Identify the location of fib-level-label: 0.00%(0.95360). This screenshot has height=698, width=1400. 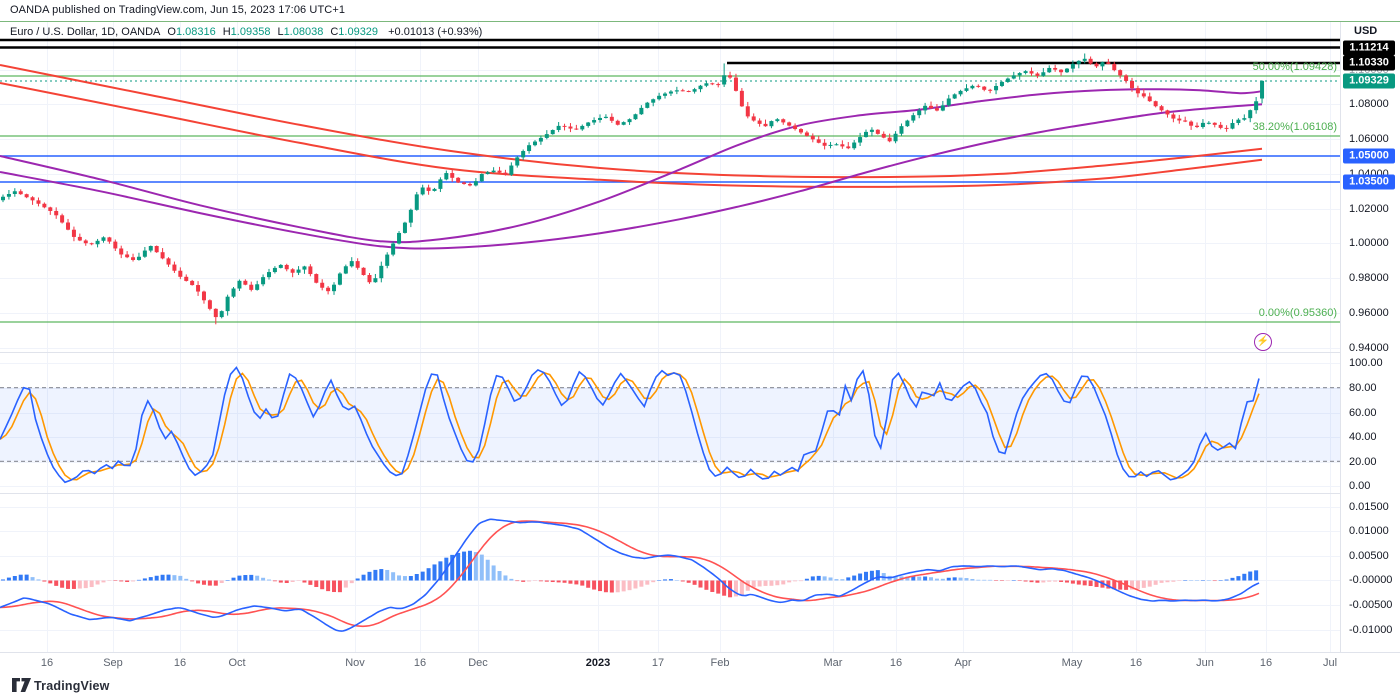
(1297, 313).